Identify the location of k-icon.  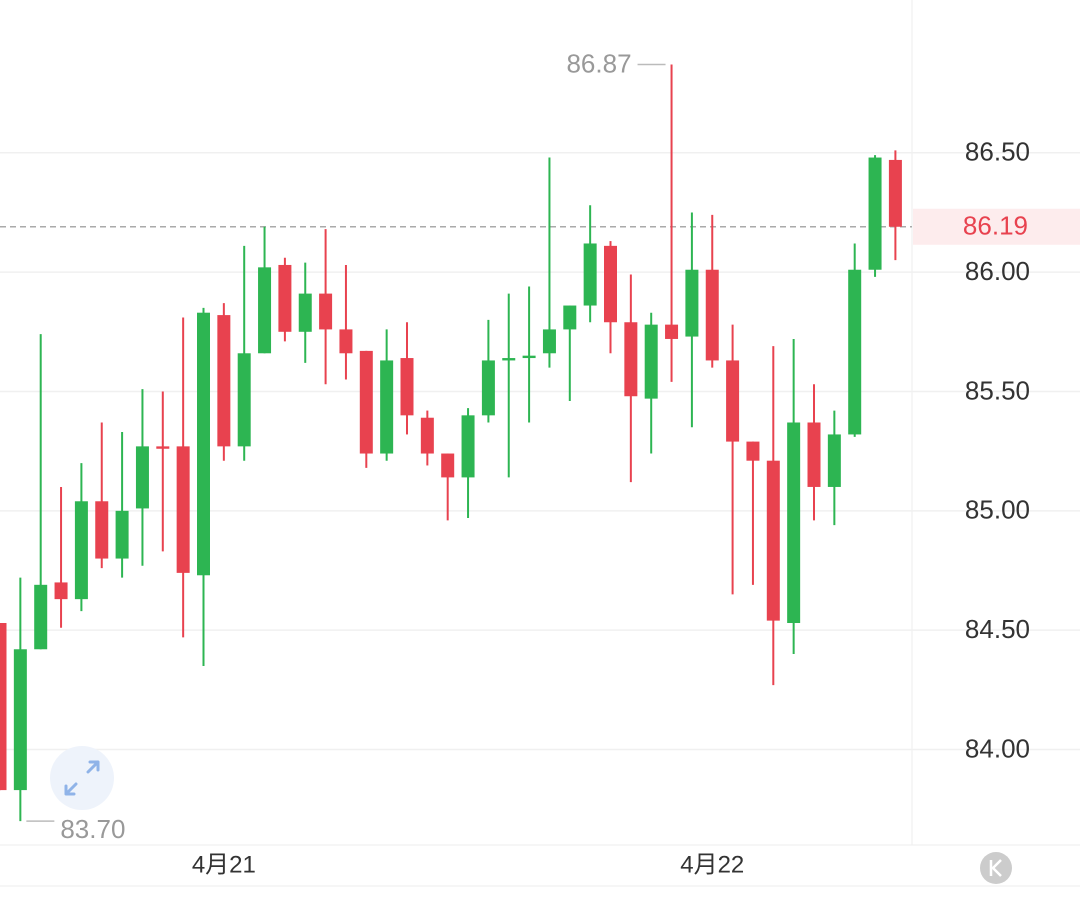
(995, 868).